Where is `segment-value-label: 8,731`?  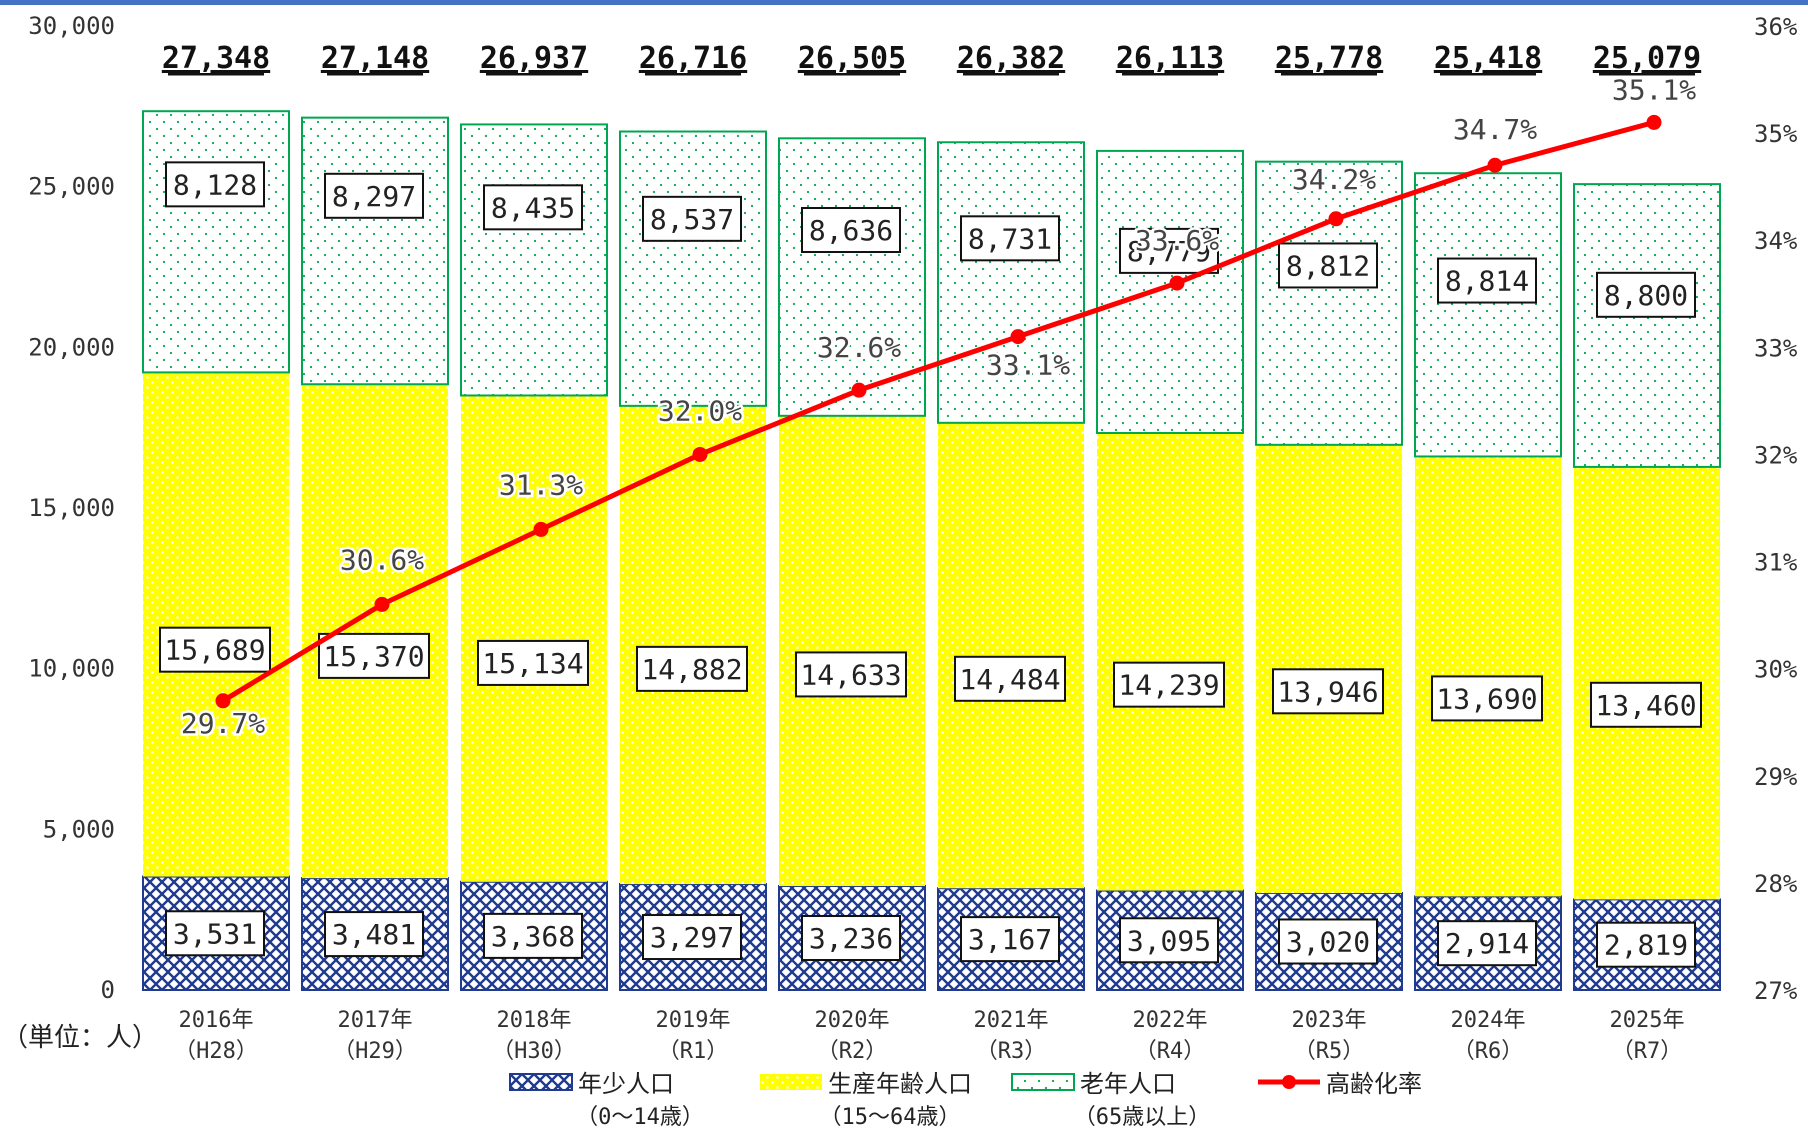
segment-value-label: 8,731 is located at coordinates (1010, 238).